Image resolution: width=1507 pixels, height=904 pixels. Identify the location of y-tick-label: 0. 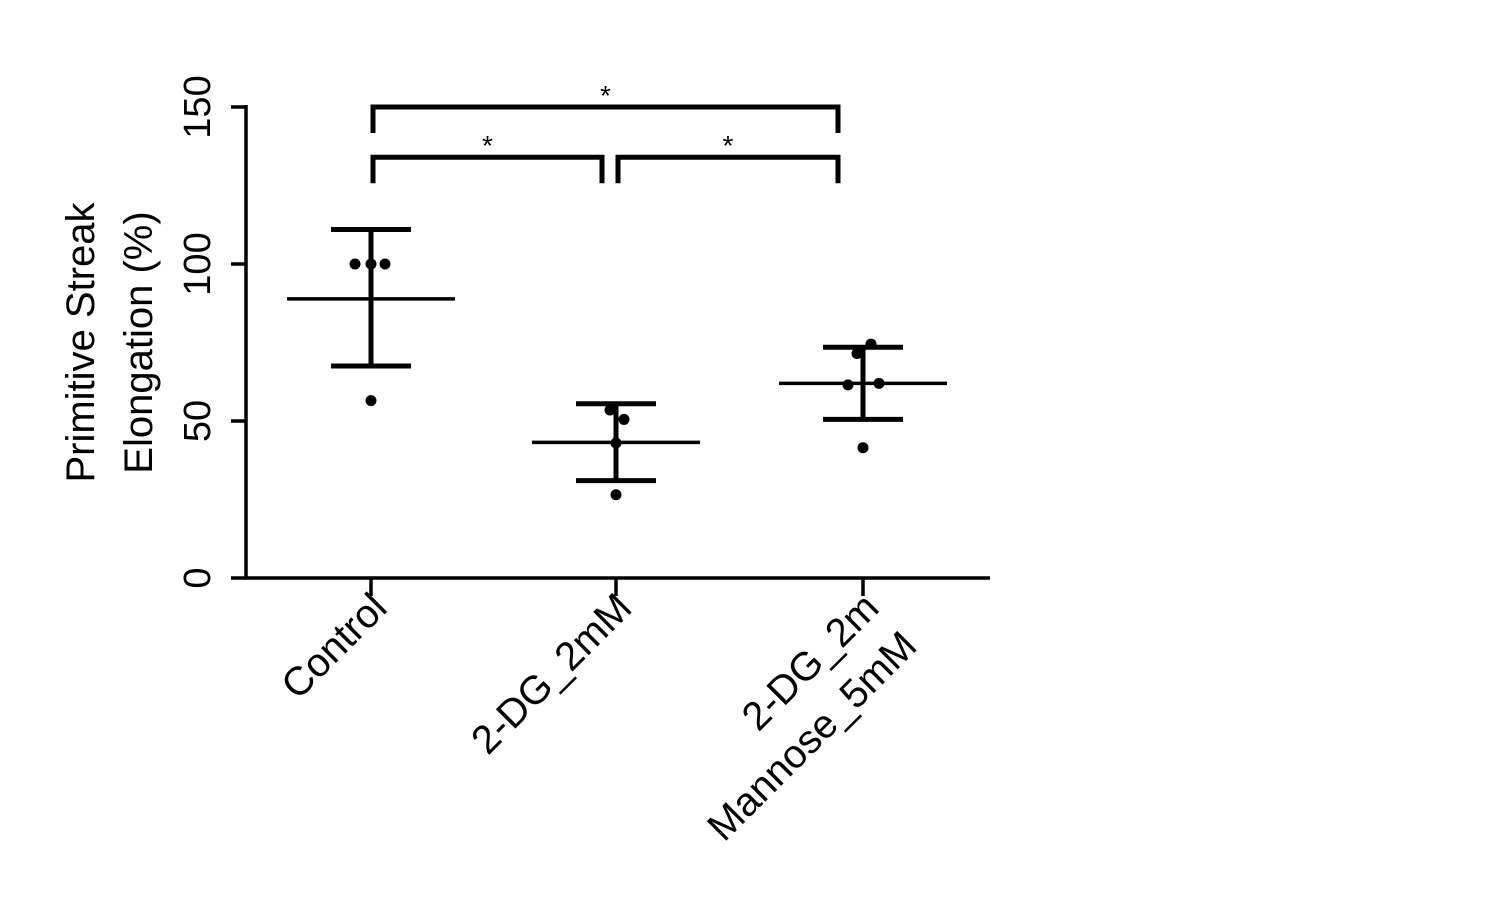
(198, 577).